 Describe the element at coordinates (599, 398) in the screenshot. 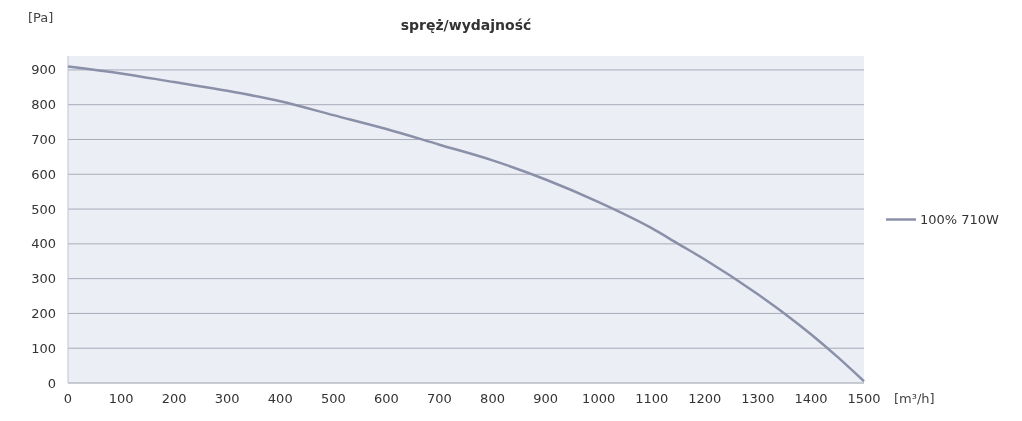

I see `x-tick-label: 1000` at that location.